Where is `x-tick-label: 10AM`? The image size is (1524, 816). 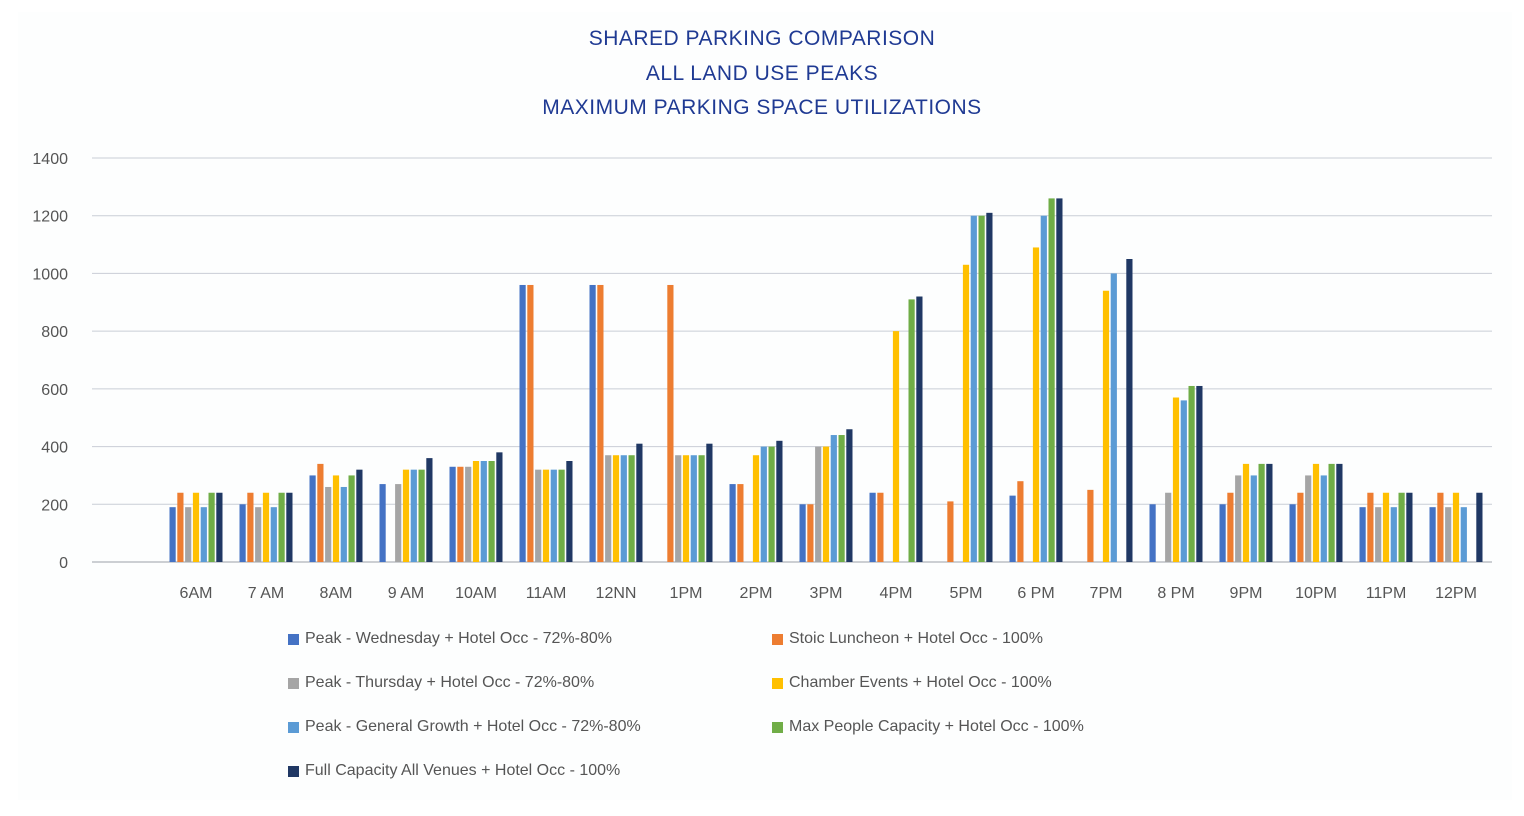 x-tick-label: 10AM is located at coordinates (476, 593).